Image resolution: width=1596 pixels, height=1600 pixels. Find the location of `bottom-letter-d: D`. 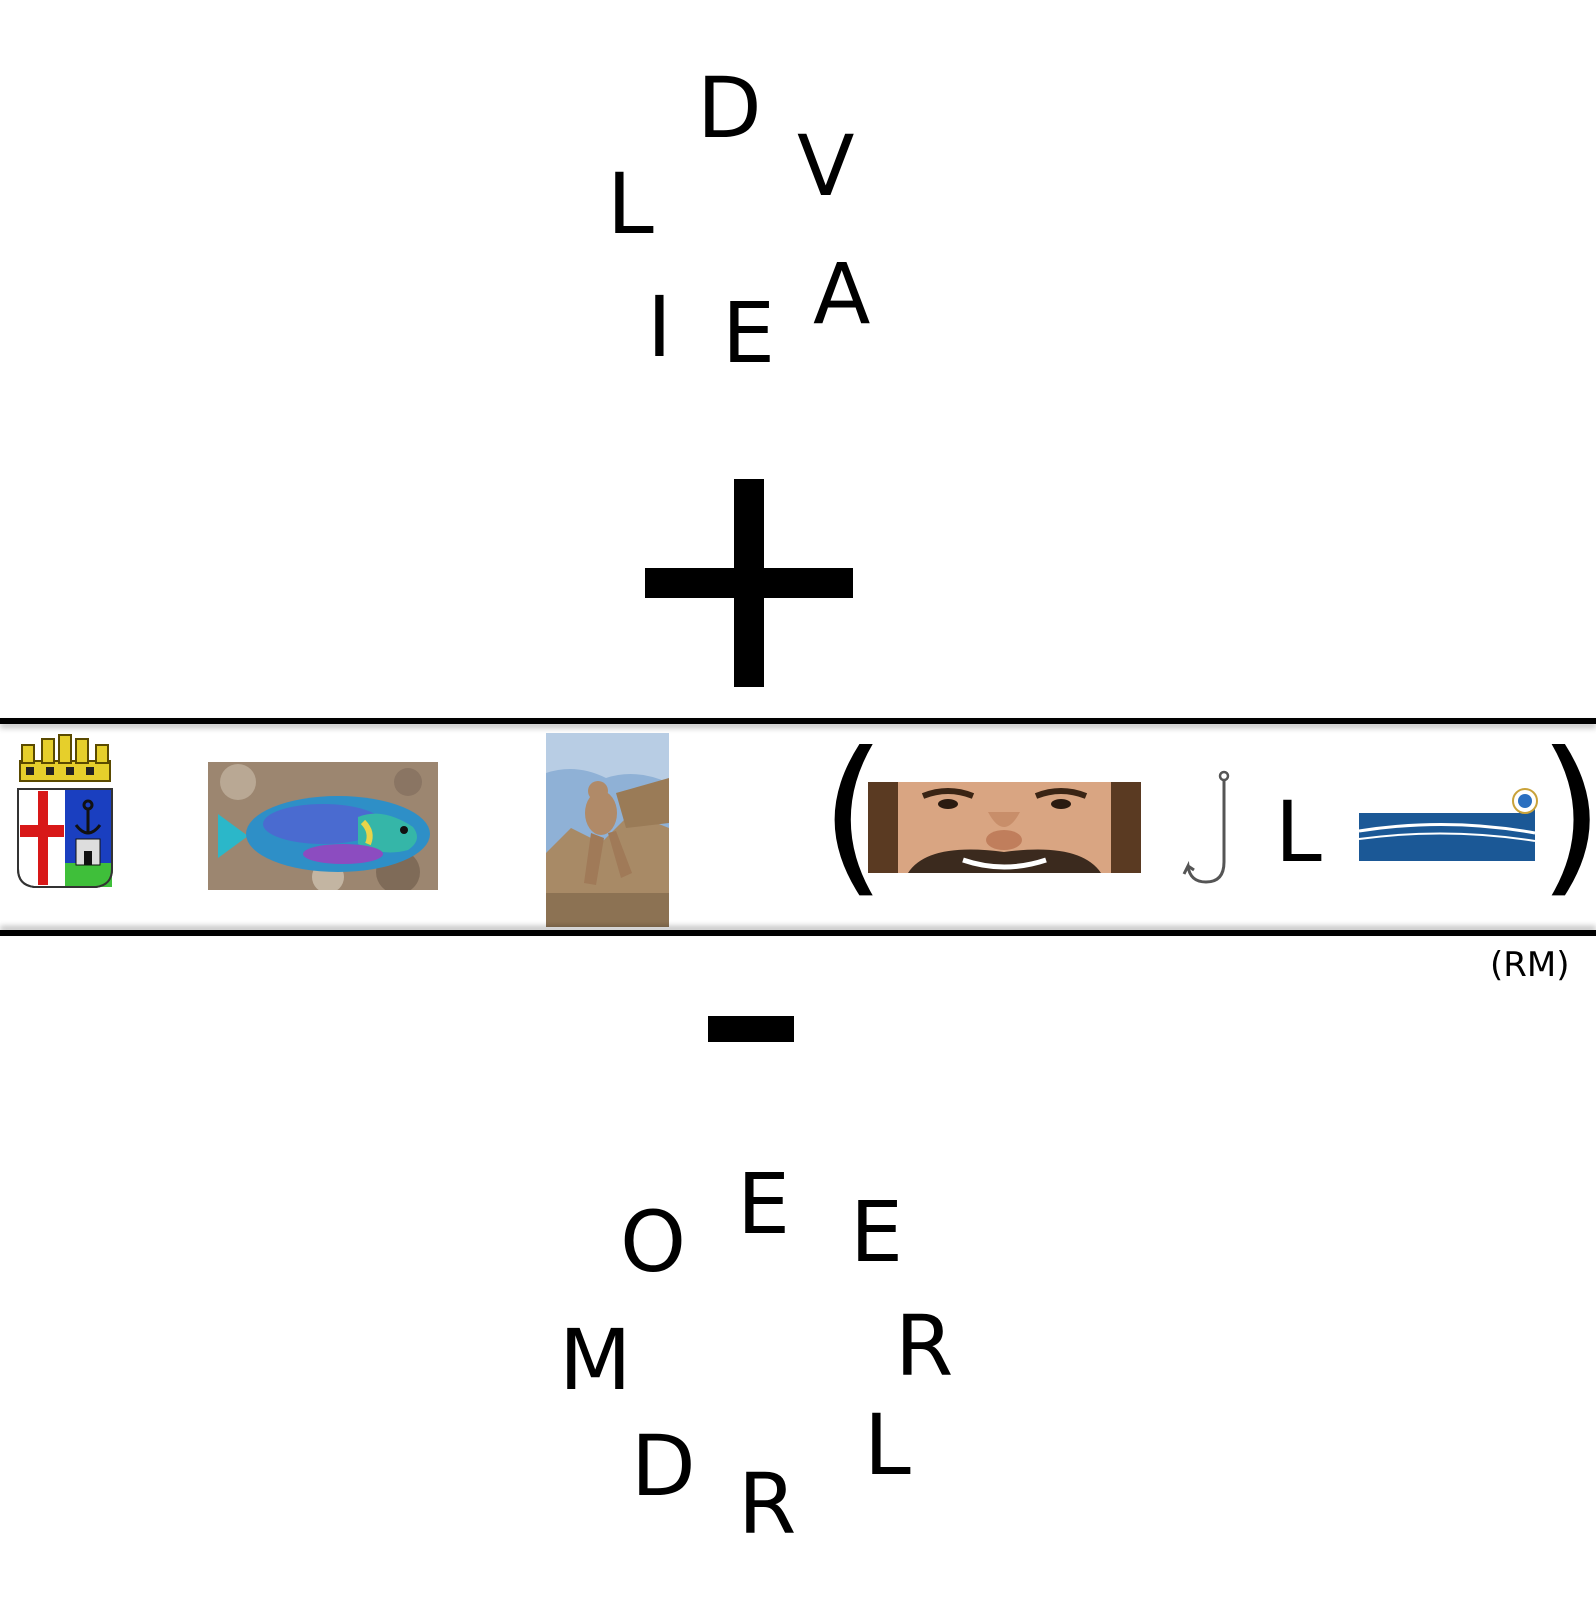

bottom-letter-d: D is located at coordinates (663, 1466).